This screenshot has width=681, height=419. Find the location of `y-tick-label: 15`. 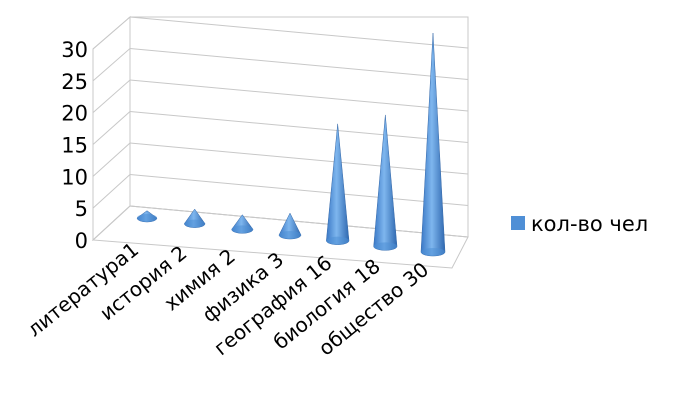

y-tick-label: 15 is located at coordinates (74, 146).